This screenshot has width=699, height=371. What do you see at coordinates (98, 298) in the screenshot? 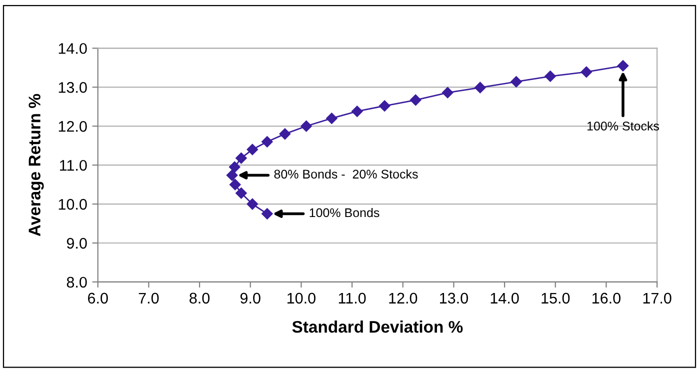
I see `x-tick-label: 6.0` at bounding box center [98, 298].